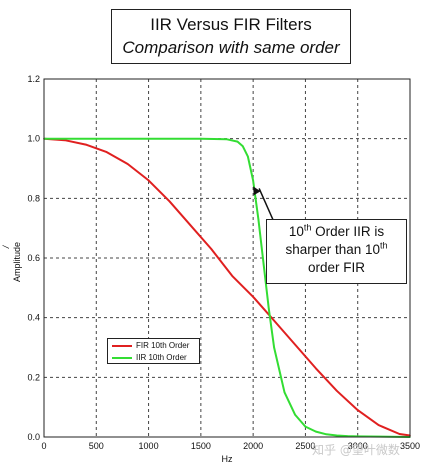  Describe the element at coordinates (33, 318) in the screenshot. I see `y-tick-label: 0.4` at that location.